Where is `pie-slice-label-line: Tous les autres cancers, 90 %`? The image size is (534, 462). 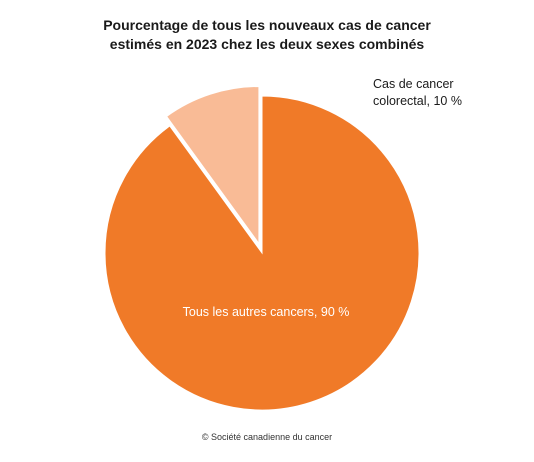
pie-slice-label-line: Tous les autres cancers, 90 % is located at coordinates (266, 312).